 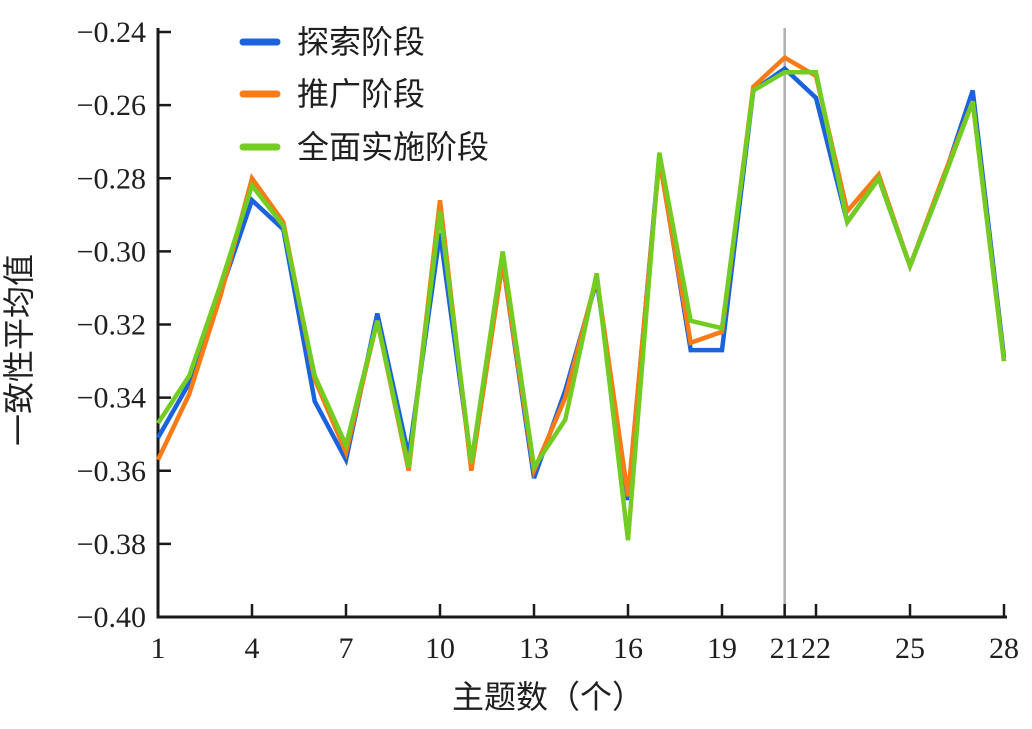 I want to click on legend-label-full-implementation-phase: 全面实施阶段, so click(x=393, y=147).